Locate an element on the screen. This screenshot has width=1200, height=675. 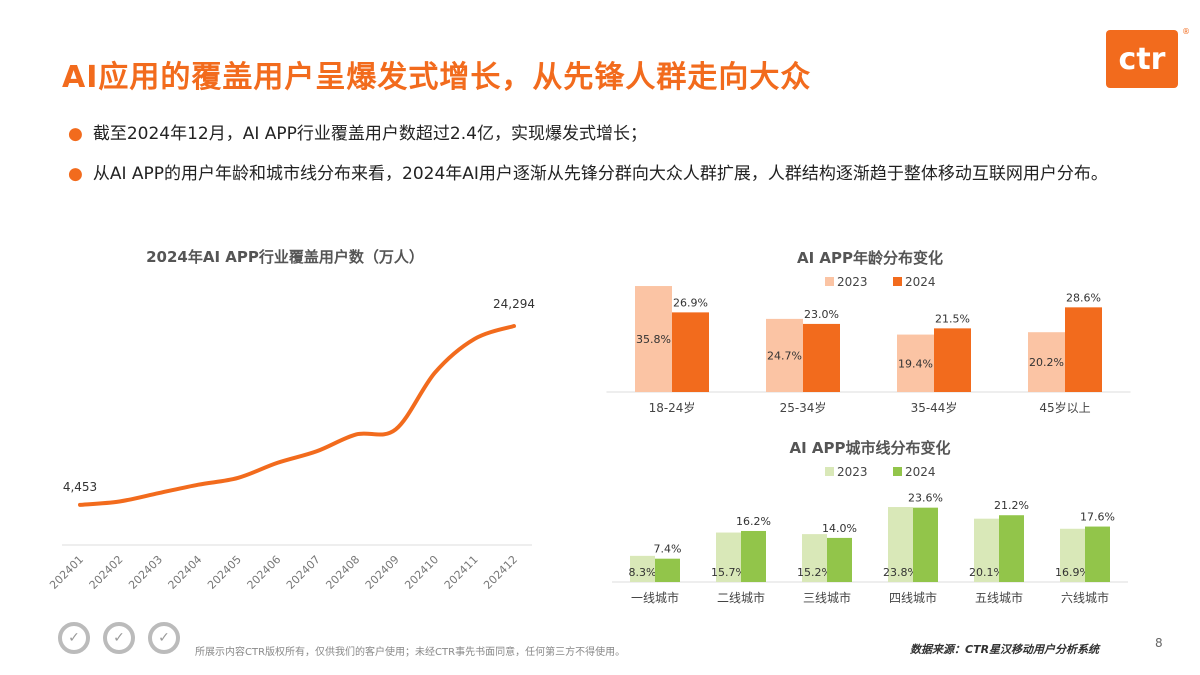
x-tick-label: 45岁以上 is located at coordinates (1064, 407).